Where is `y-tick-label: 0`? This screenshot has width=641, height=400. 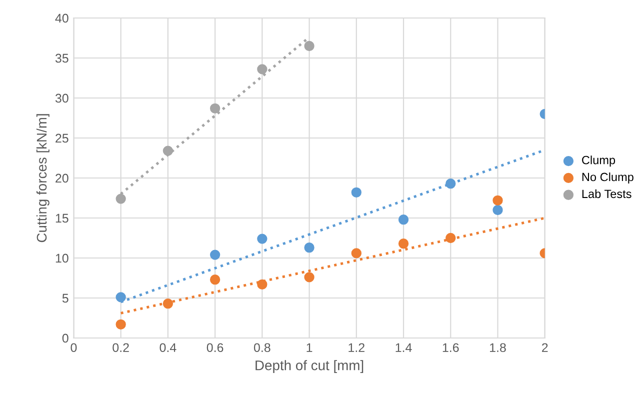
y-tick-label: 0 is located at coordinates (65, 338).